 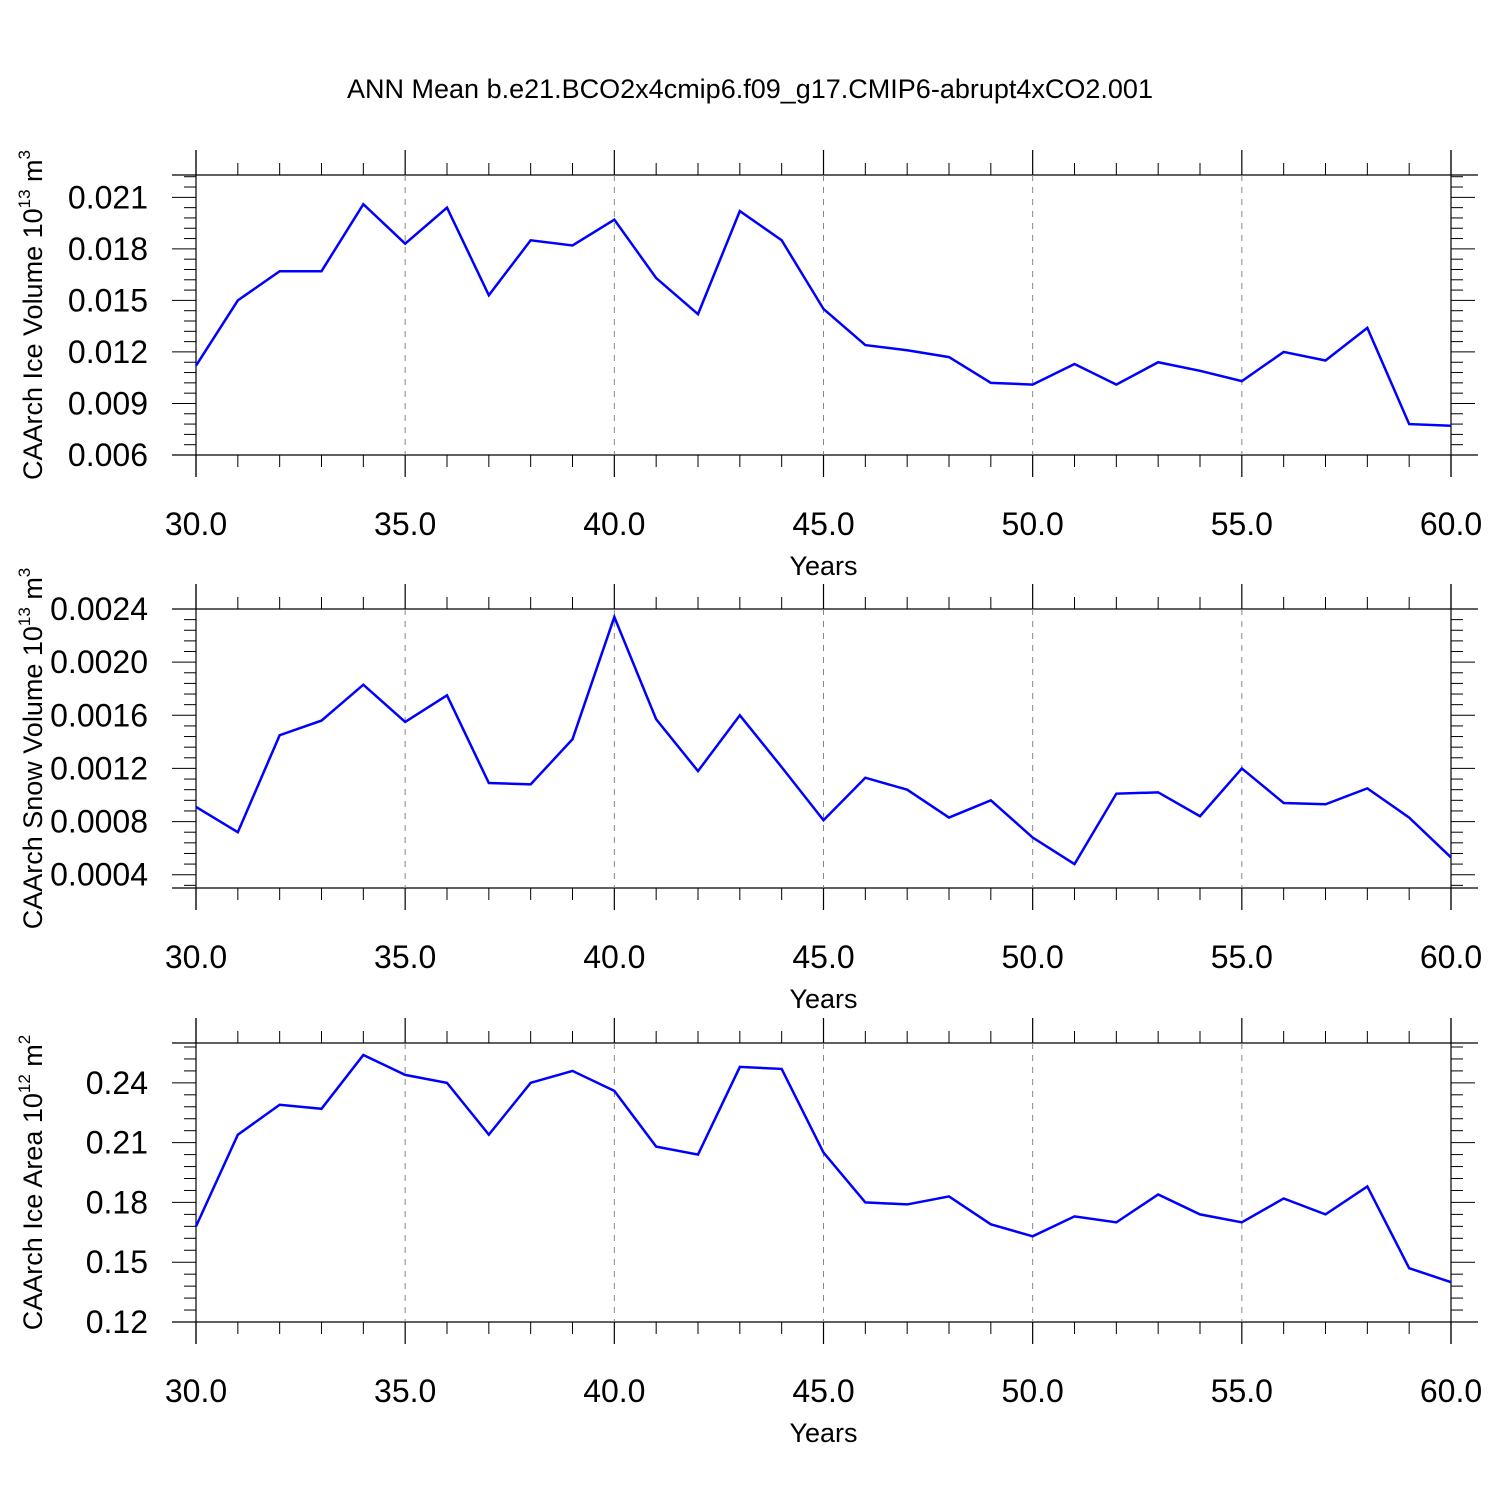 What do you see at coordinates (117, 1202) in the screenshot?
I see `y-tick-label: 0.18` at bounding box center [117, 1202].